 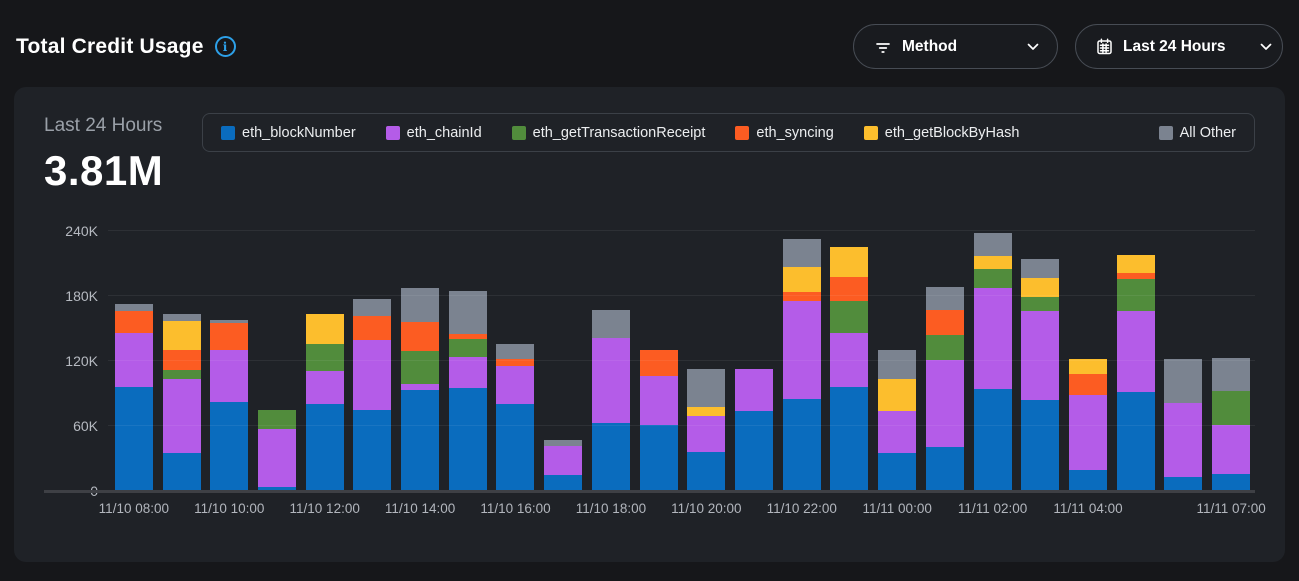 I want to click on legend-item: eth_getBlockByHash, so click(x=941, y=133).